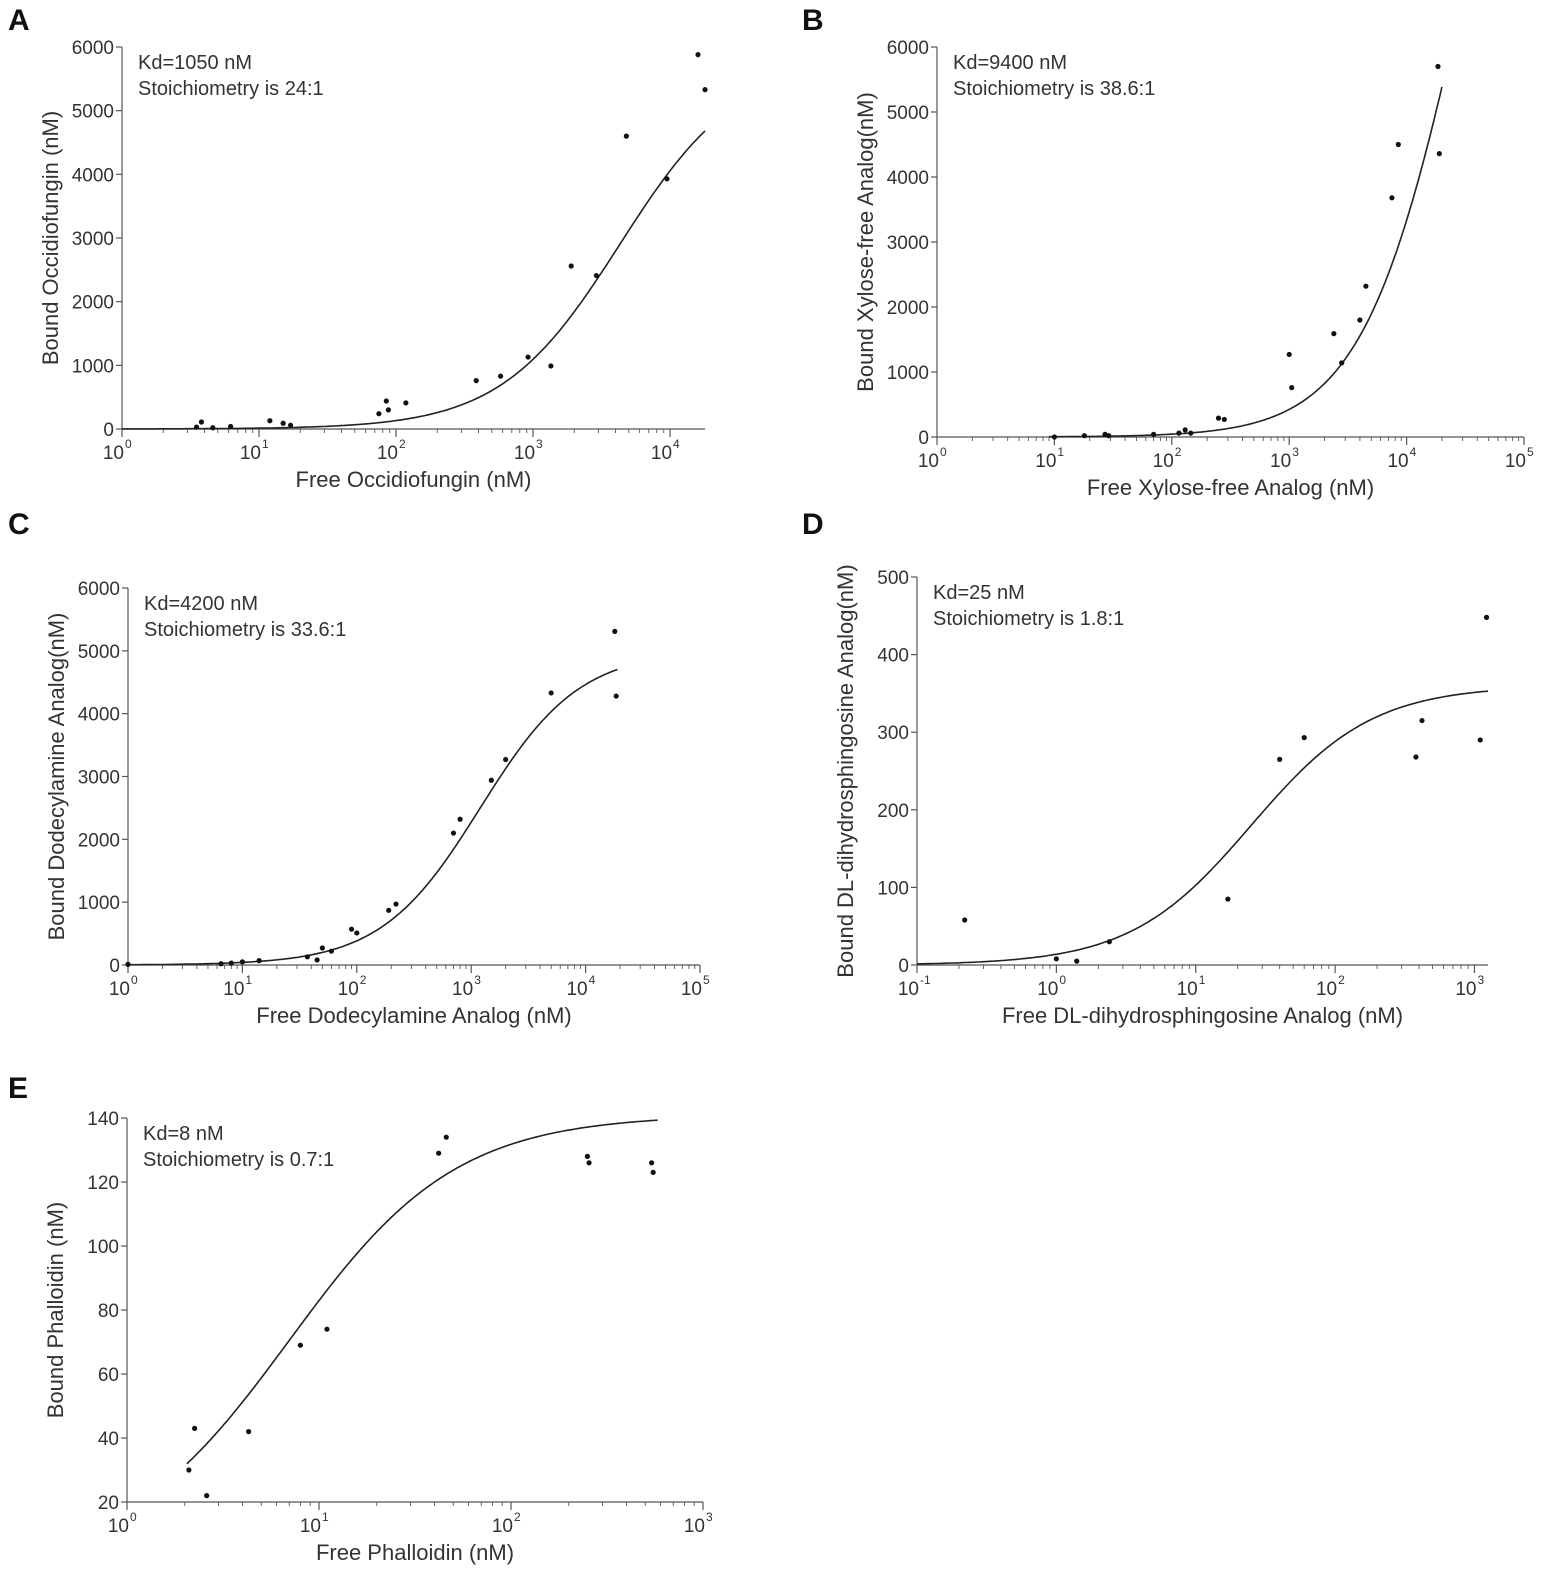 This screenshot has width=1562, height=1579. What do you see at coordinates (50, 238) in the screenshot?
I see `y-axis-title: Bound Occidiofungin (nM)` at bounding box center [50, 238].